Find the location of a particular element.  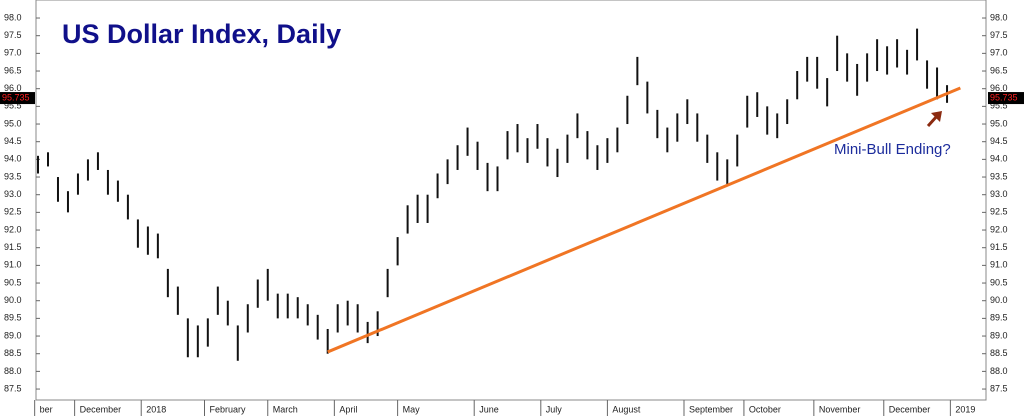

arrow-shaft is located at coordinates (932, 121).